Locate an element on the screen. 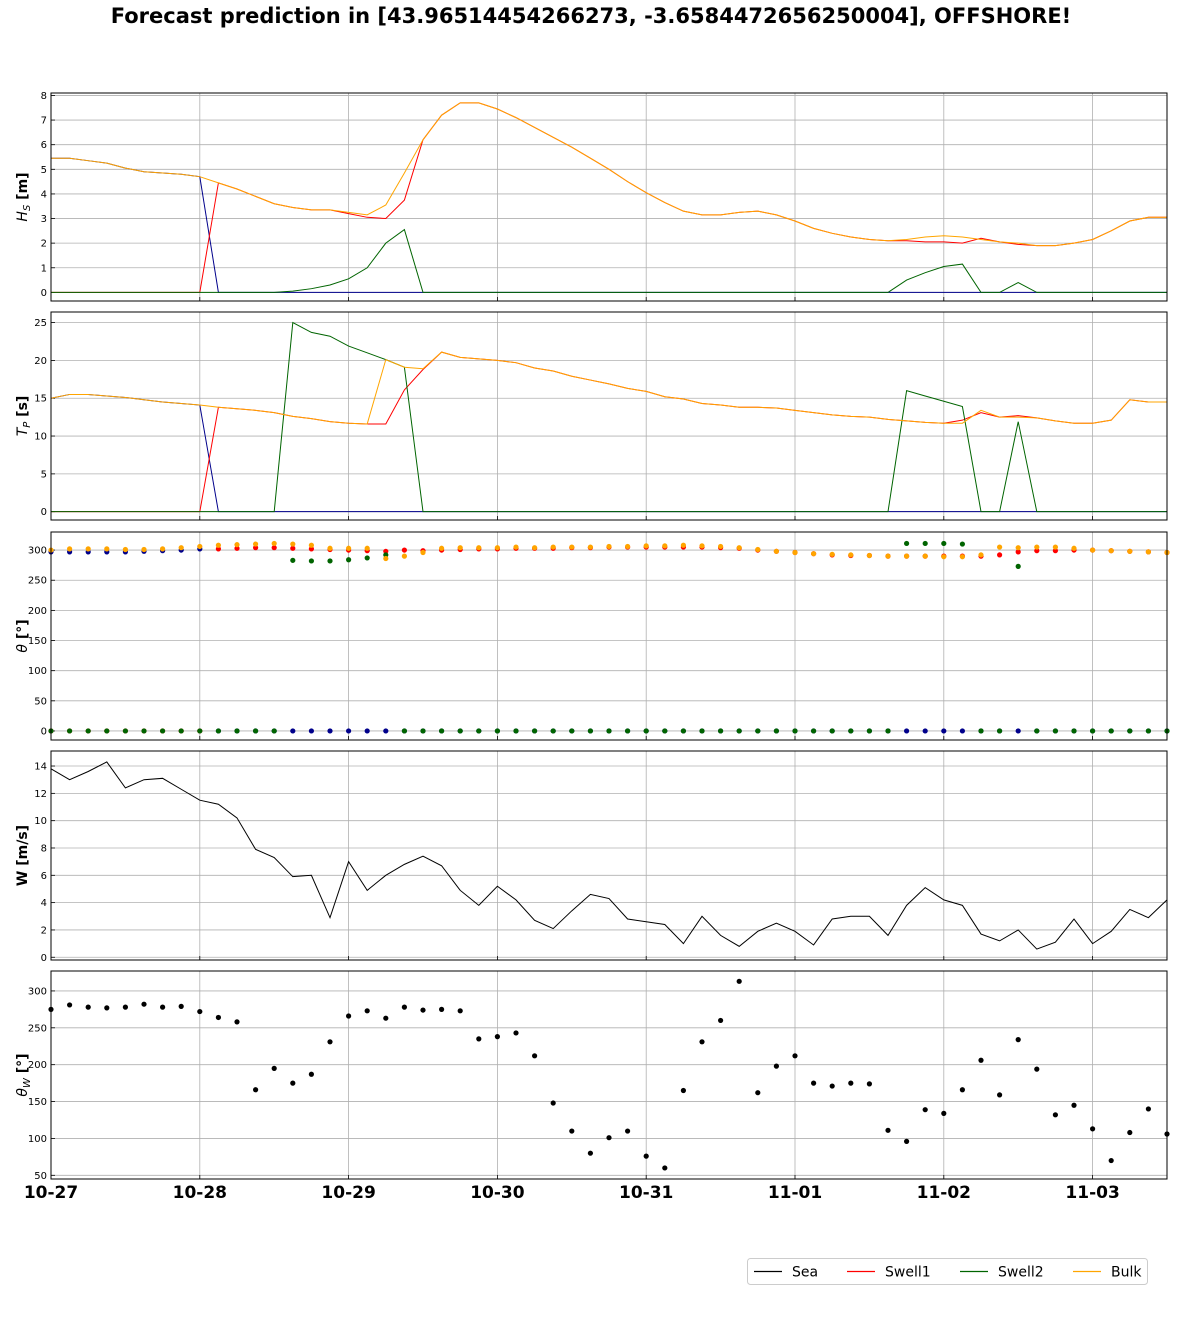 Image resolution: width=1186 pixels, height=1324 pixels. x-tick-label: 10-27 is located at coordinates (51, 1193).